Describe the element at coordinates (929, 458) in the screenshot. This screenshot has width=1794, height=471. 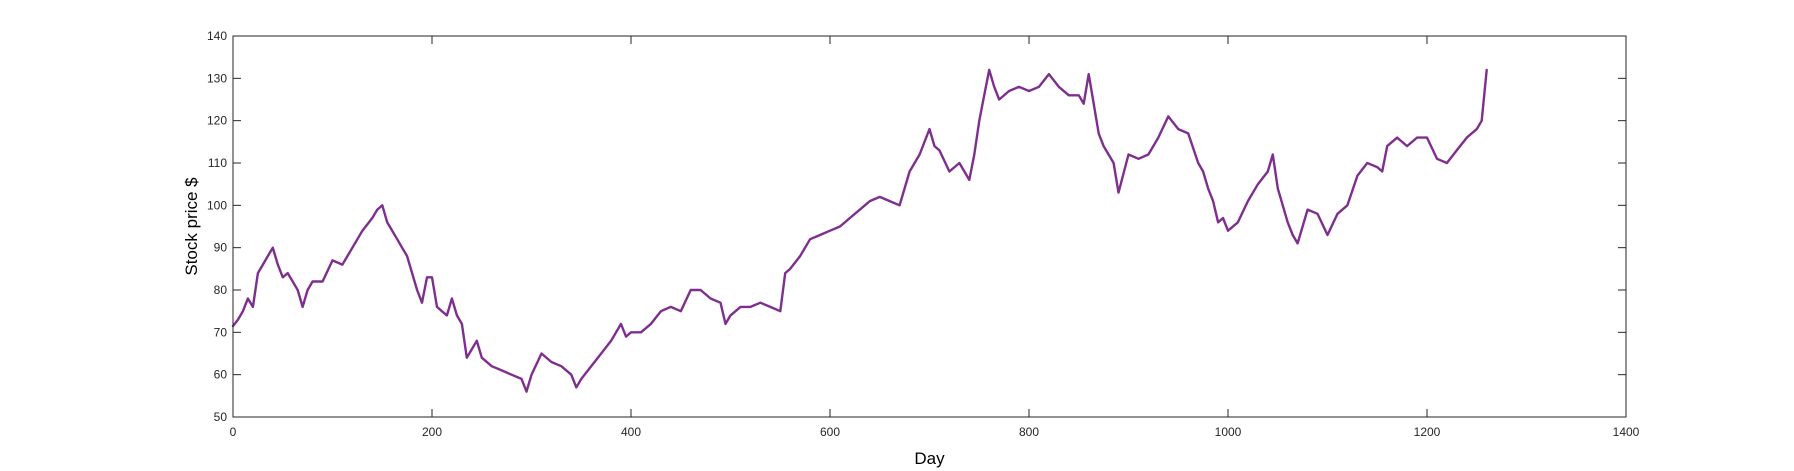
I see `x-axis-title: Day` at that location.